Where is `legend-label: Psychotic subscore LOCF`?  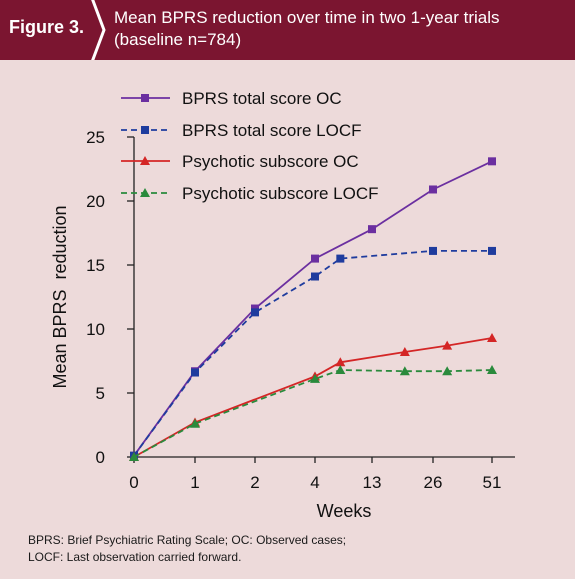 legend-label: Psychotic subscore LOCF is located at coordinates (280, 193).